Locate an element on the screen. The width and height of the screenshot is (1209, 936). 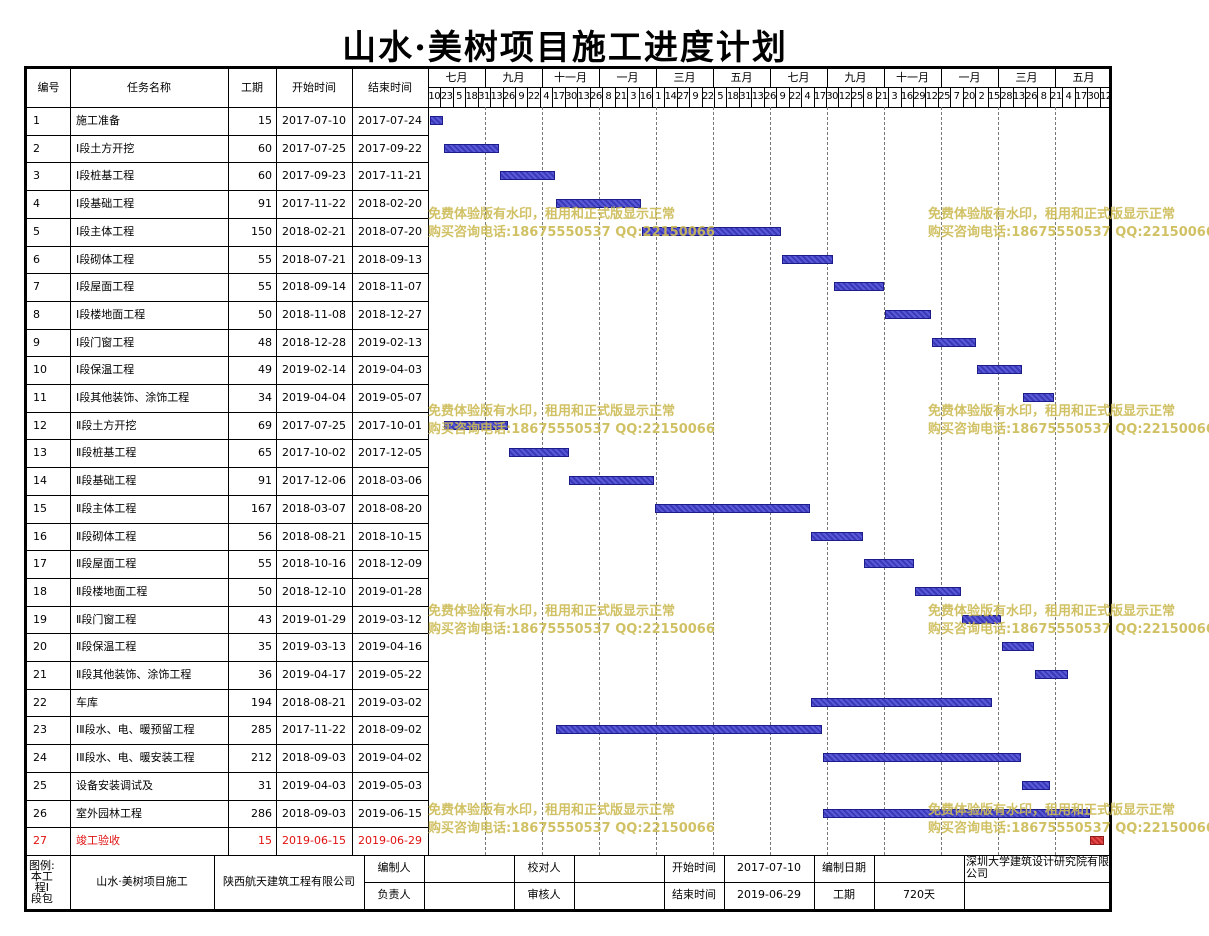
task-name: 竣工验收 is located at coordinates (98, 841).